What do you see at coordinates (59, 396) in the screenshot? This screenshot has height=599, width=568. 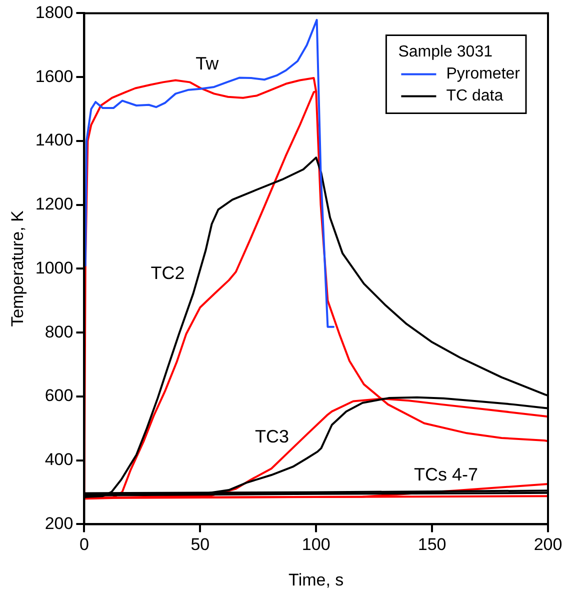 I see `y-tick-label: 600` at bounding box center [59, 396].